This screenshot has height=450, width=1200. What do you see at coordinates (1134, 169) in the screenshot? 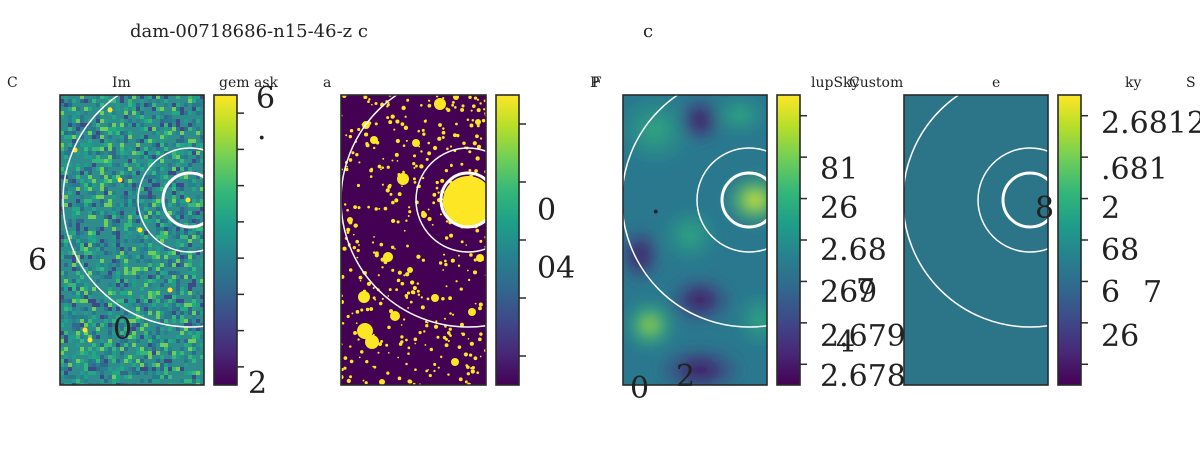
I see `colorbar-4-tick-label-1: .681` at bounding box center [1134, 169].